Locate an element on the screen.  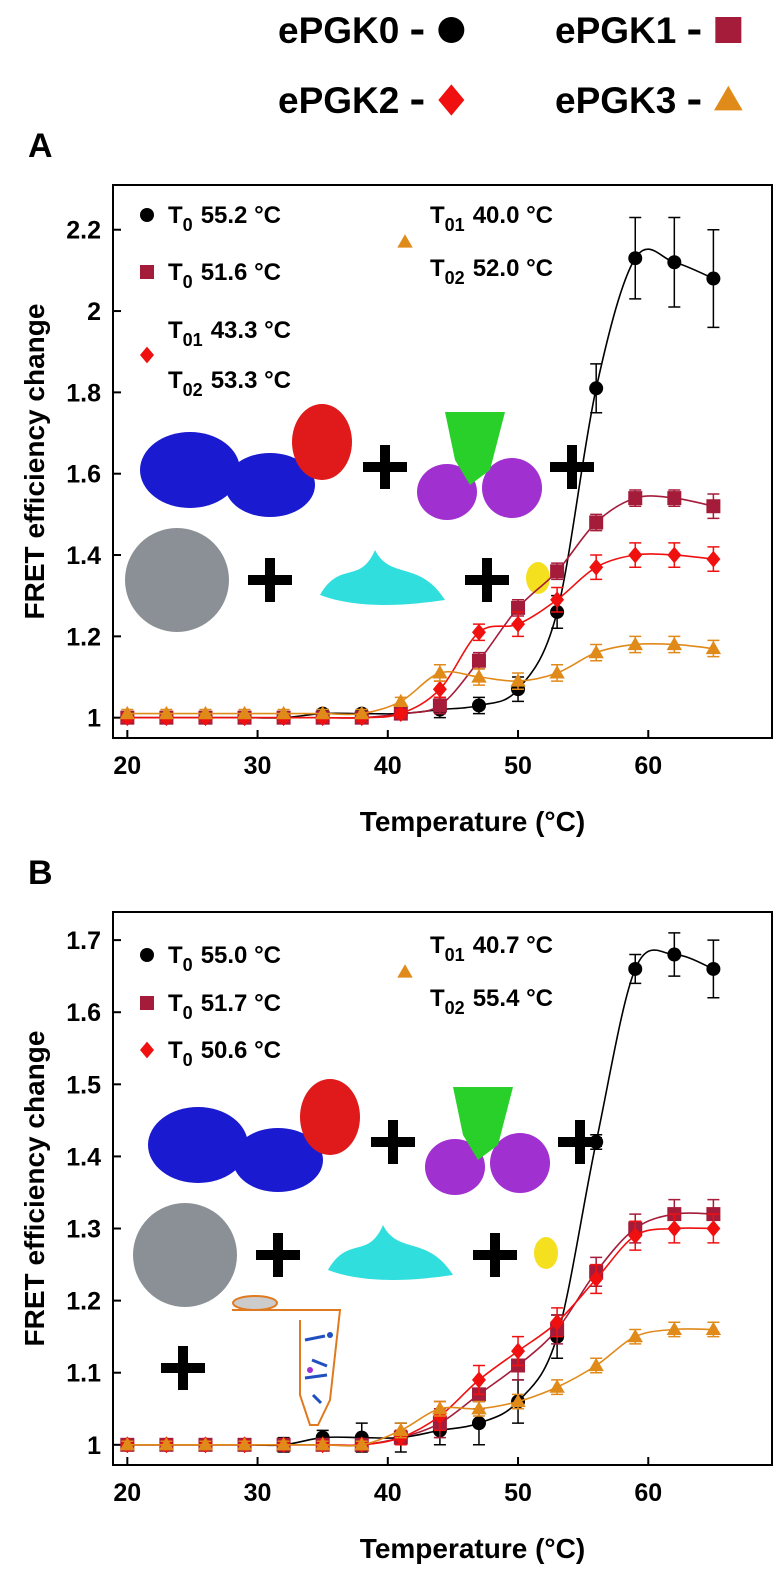
y-tick-label: 2.2 is located at coordinates (83, 231).